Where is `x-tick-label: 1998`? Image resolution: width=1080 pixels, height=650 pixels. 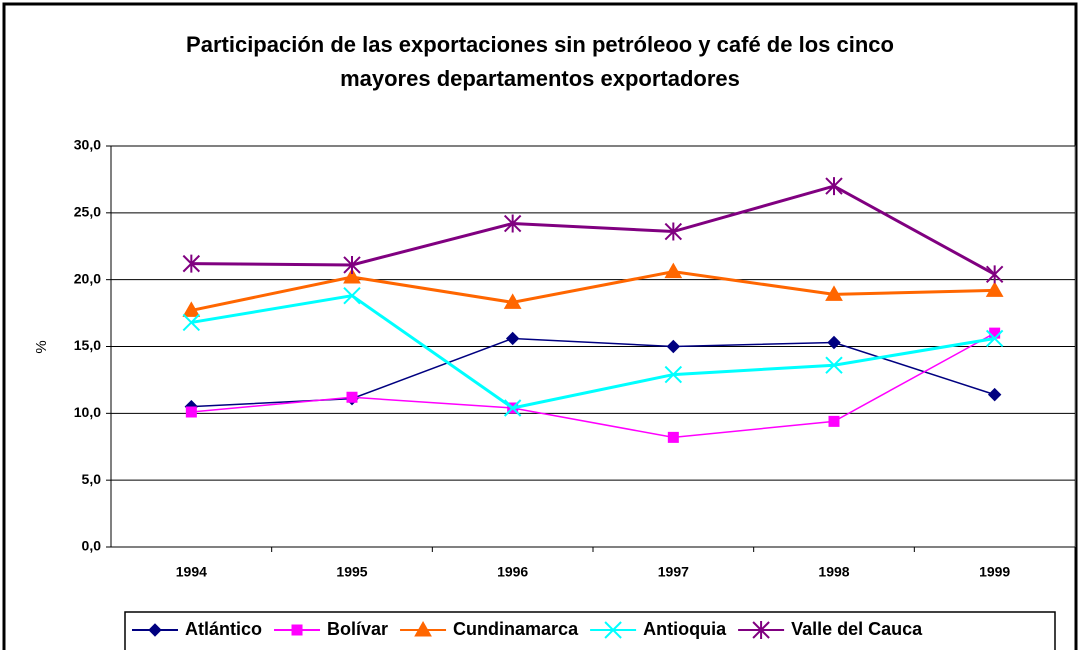
x-tick-label: 1998 is located at coordinates (833, 572).